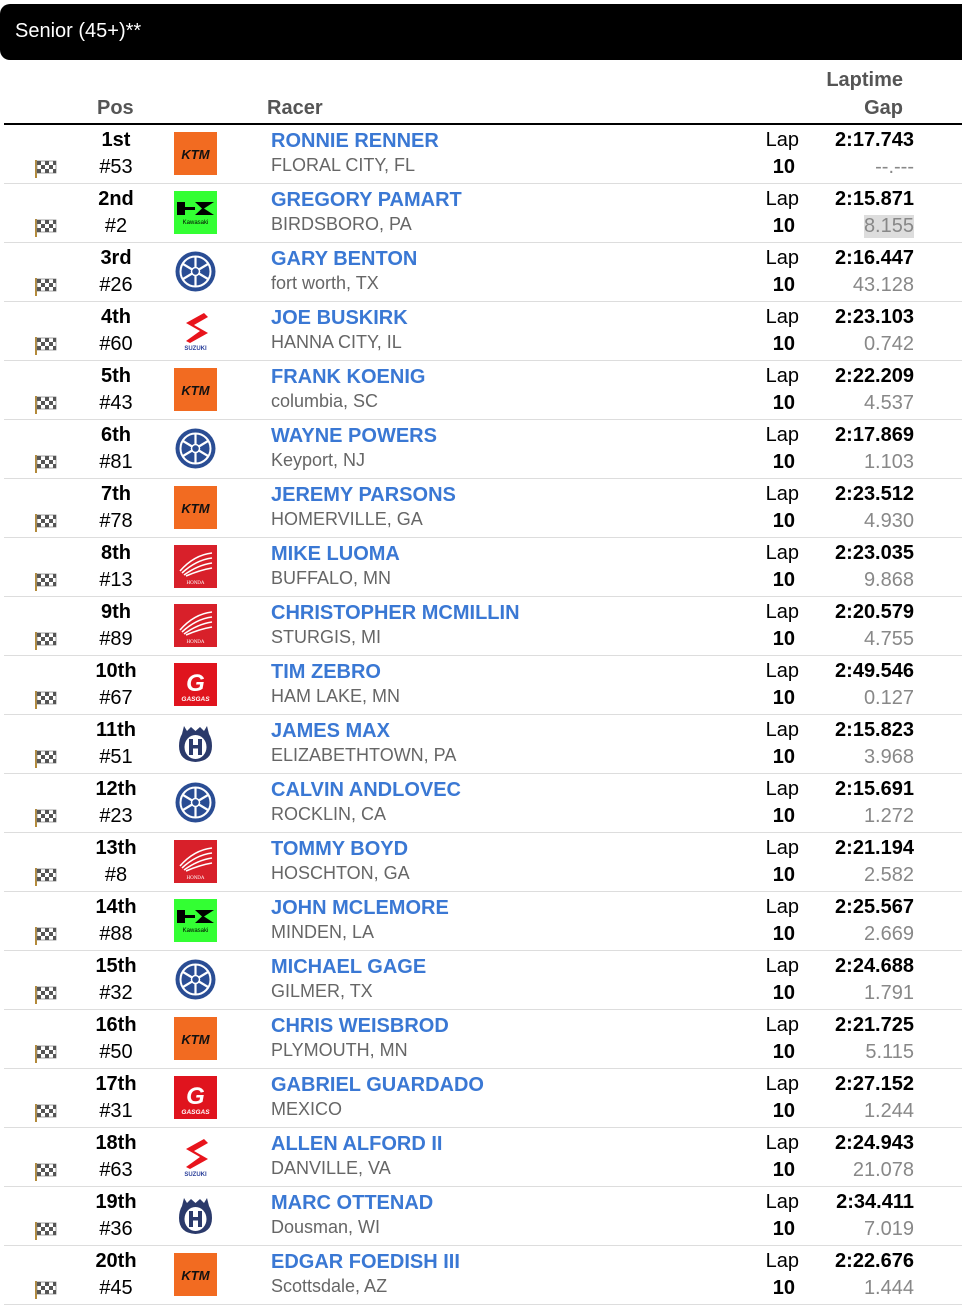  What do you see at coordinates (888, 1111) in the screenshot?
I see `gap: 1.244` at bounding box center [888, 1111].